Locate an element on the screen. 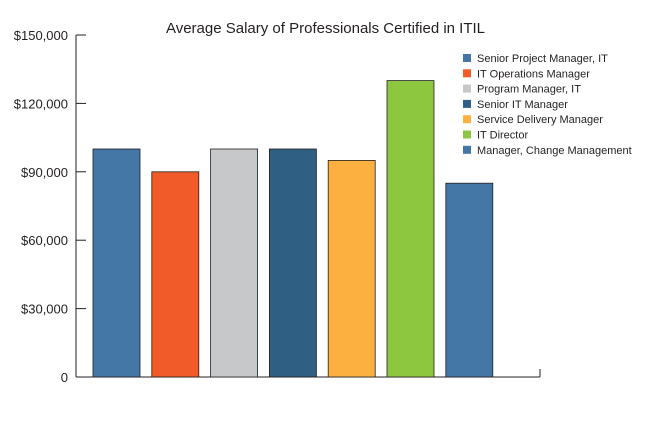 The height and width of the screenshot is (426, 651). legend-label: IT Operations Manager is located at coordinates (533, 74).